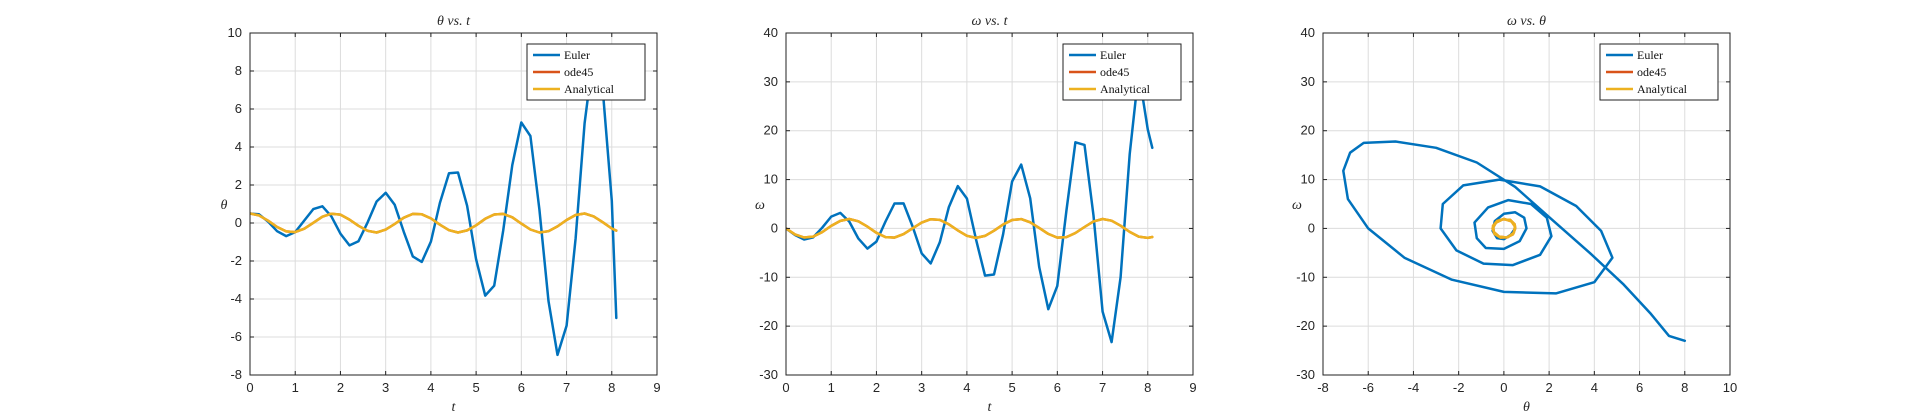  Describe the element at coordinates (1459, 387) in the screenshot. I see `x-tick-label: -2` at that location.